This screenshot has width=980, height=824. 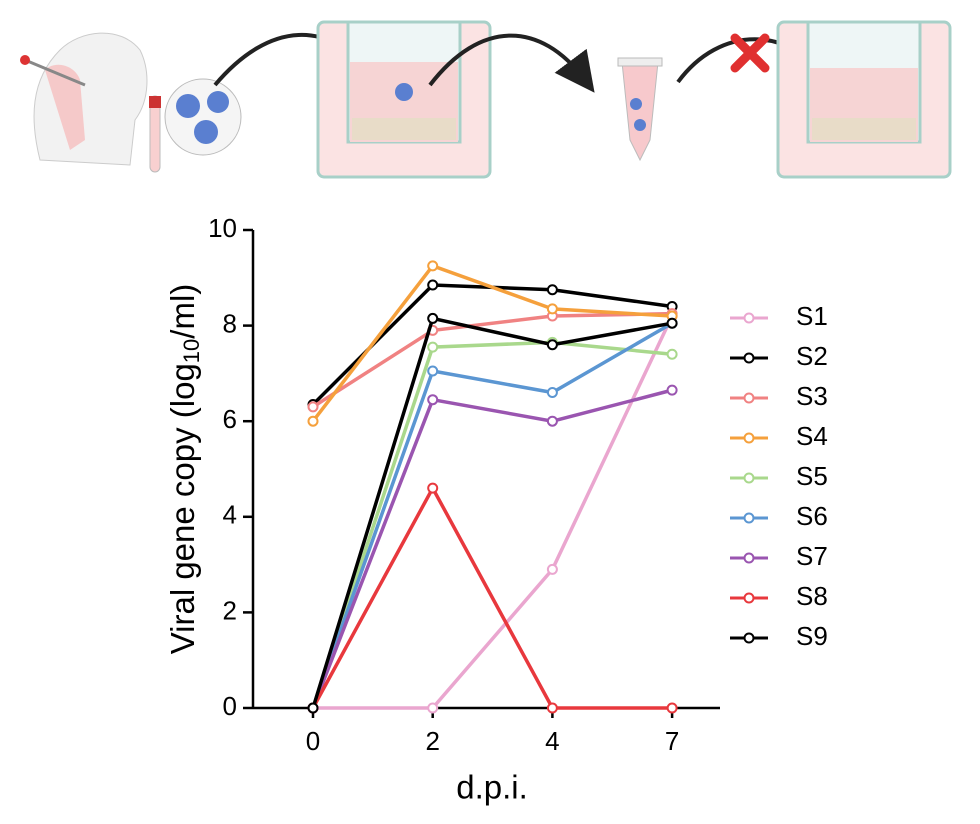 I want to click on swab-tip, so click(x=25, y=60).